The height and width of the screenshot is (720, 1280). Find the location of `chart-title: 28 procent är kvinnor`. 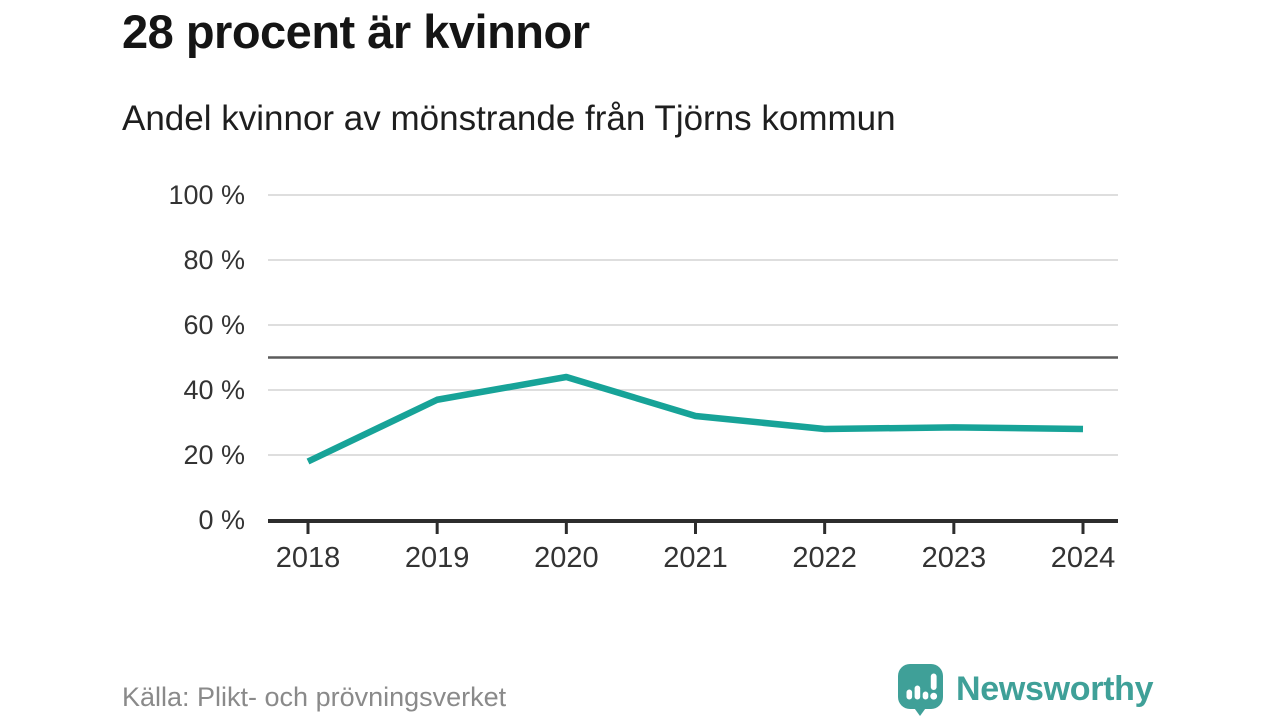

chart-title: 28 procent är kvinnor is located at coordinates (356, 31).